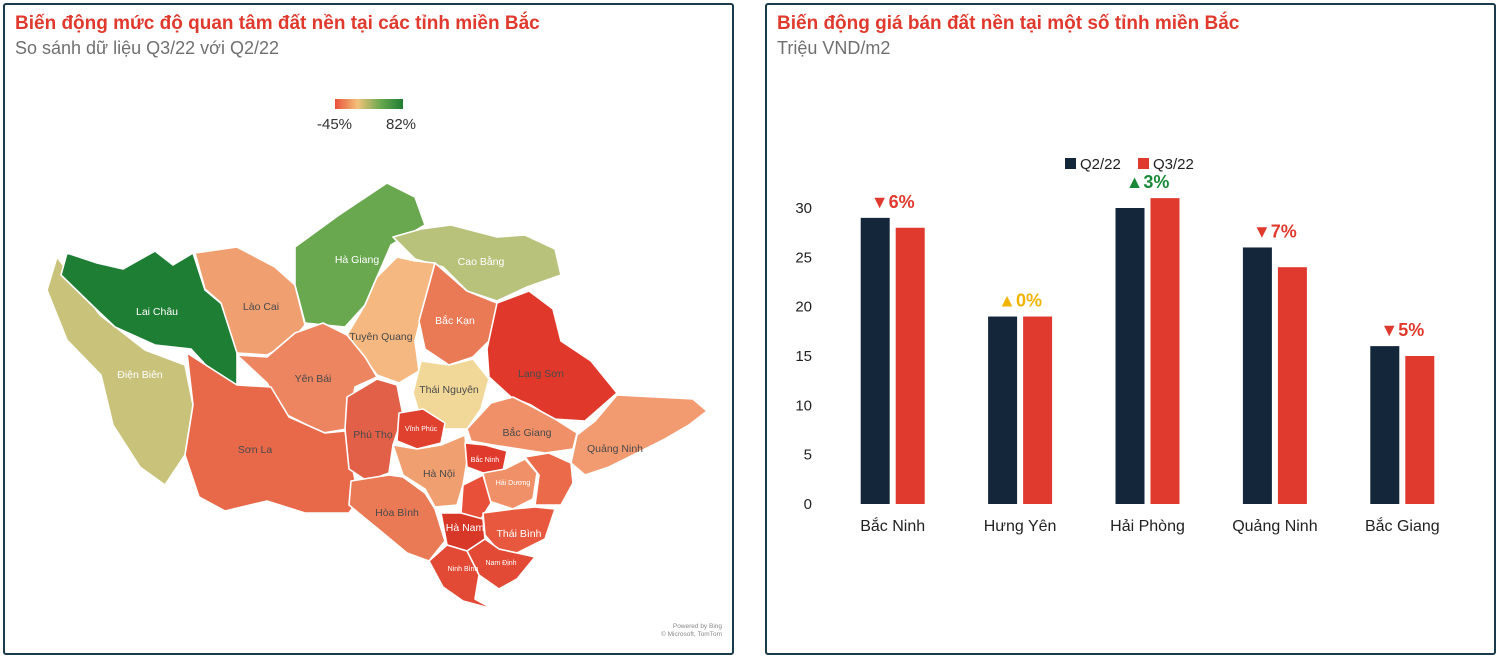  Describe the element at coordinates (335, 124) in the screenshot. I see `legend-min-label: -45%` at that location.